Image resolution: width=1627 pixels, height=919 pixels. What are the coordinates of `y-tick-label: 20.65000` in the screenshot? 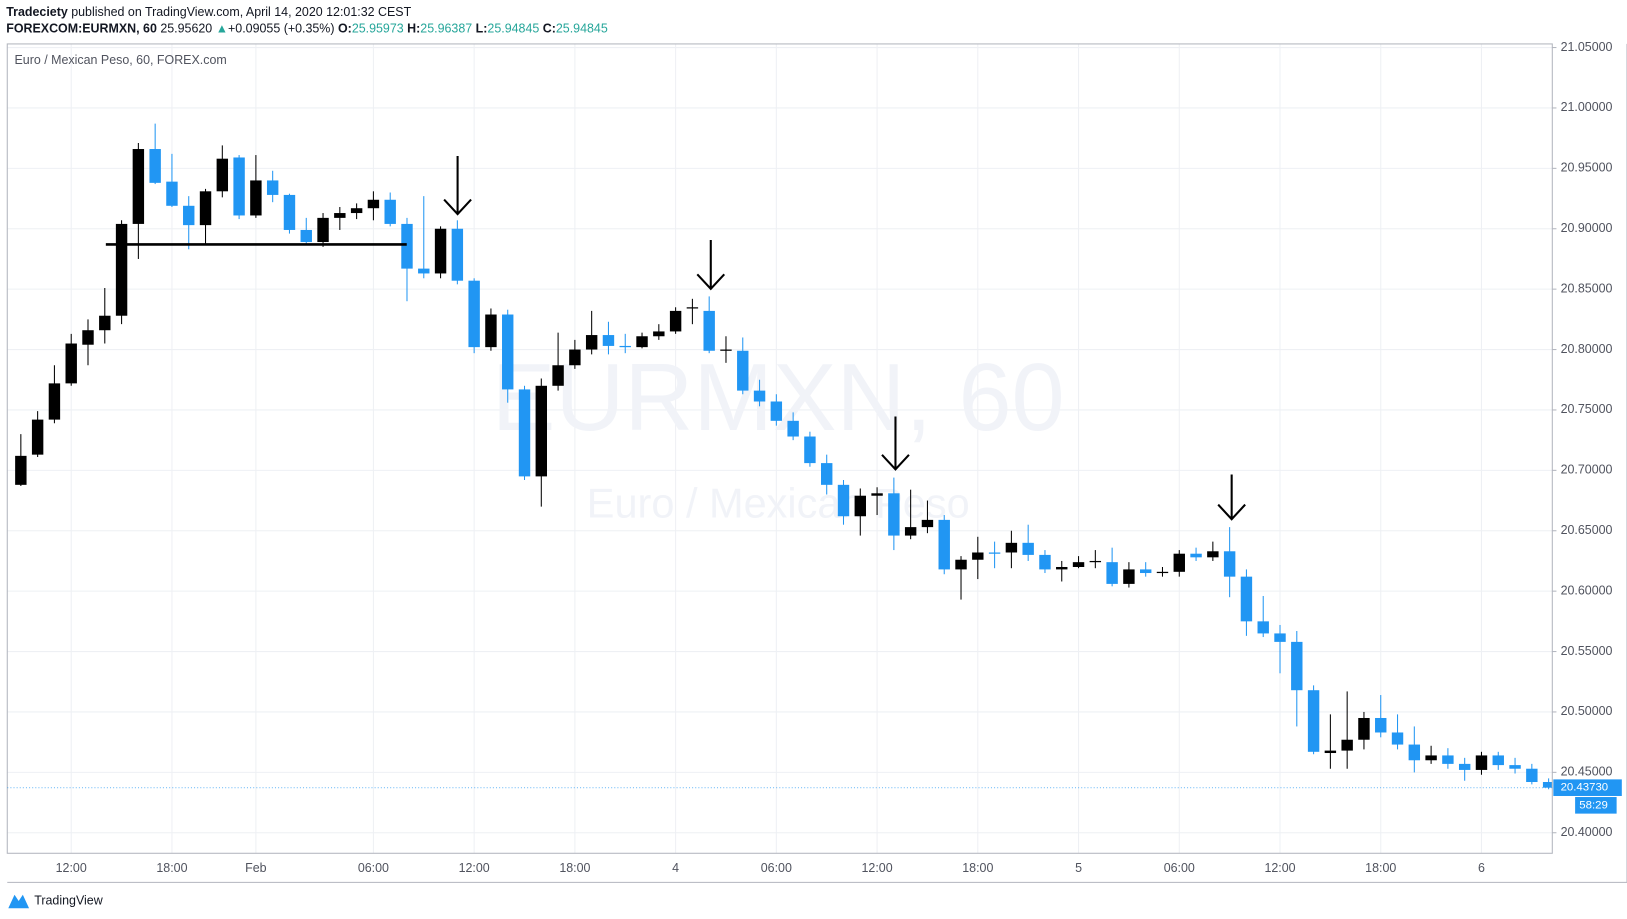 It's located at (1587, 530).